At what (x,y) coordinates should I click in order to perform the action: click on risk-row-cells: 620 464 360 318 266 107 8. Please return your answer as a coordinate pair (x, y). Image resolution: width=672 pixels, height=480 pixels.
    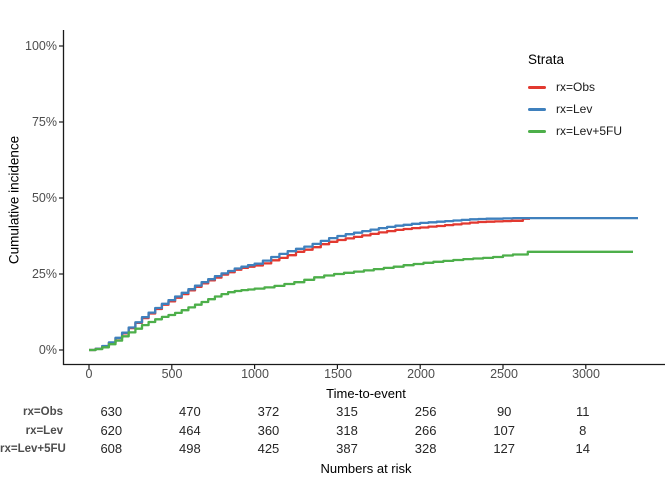
    Looking at the image, I should click on (347, 431).